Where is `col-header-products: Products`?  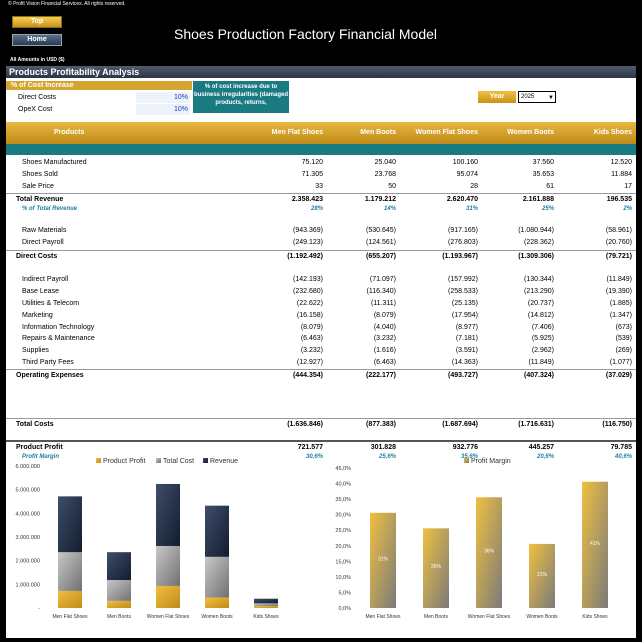 col-header-products: Products is located at coordinates (69, 132).